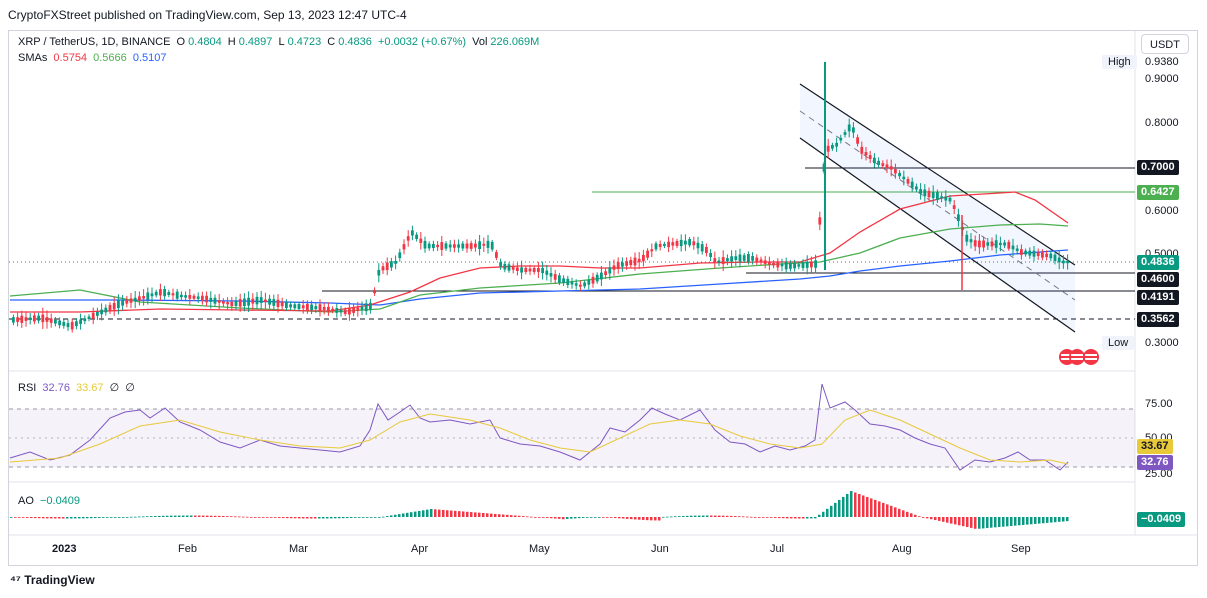  I want to click on tradingview-brand: TradingView, so click(59, 580).